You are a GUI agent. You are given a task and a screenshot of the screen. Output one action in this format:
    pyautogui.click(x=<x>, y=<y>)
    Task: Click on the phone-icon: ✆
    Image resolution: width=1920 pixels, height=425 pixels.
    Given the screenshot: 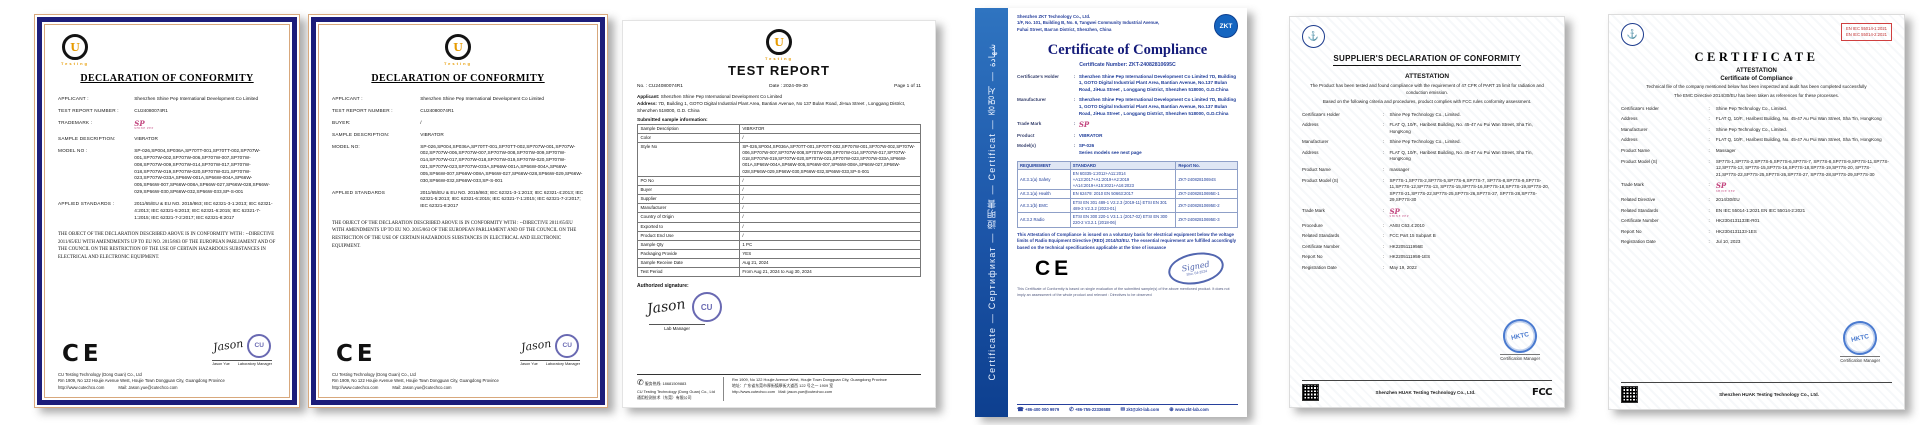 What is the action you would take?
    pyautogui.click(x=640, y=383)
    